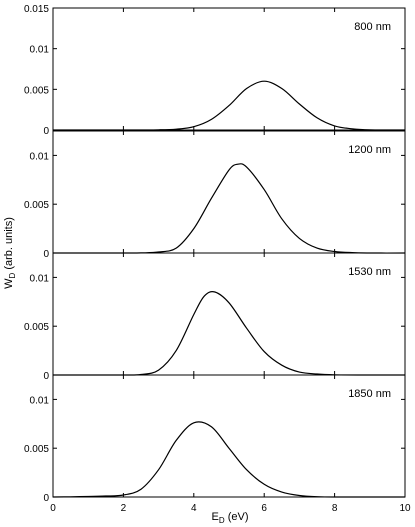 The width and height of the screenshot is (415, 527). I want to click on x-tick-label-1: 0, so click(53, 508).